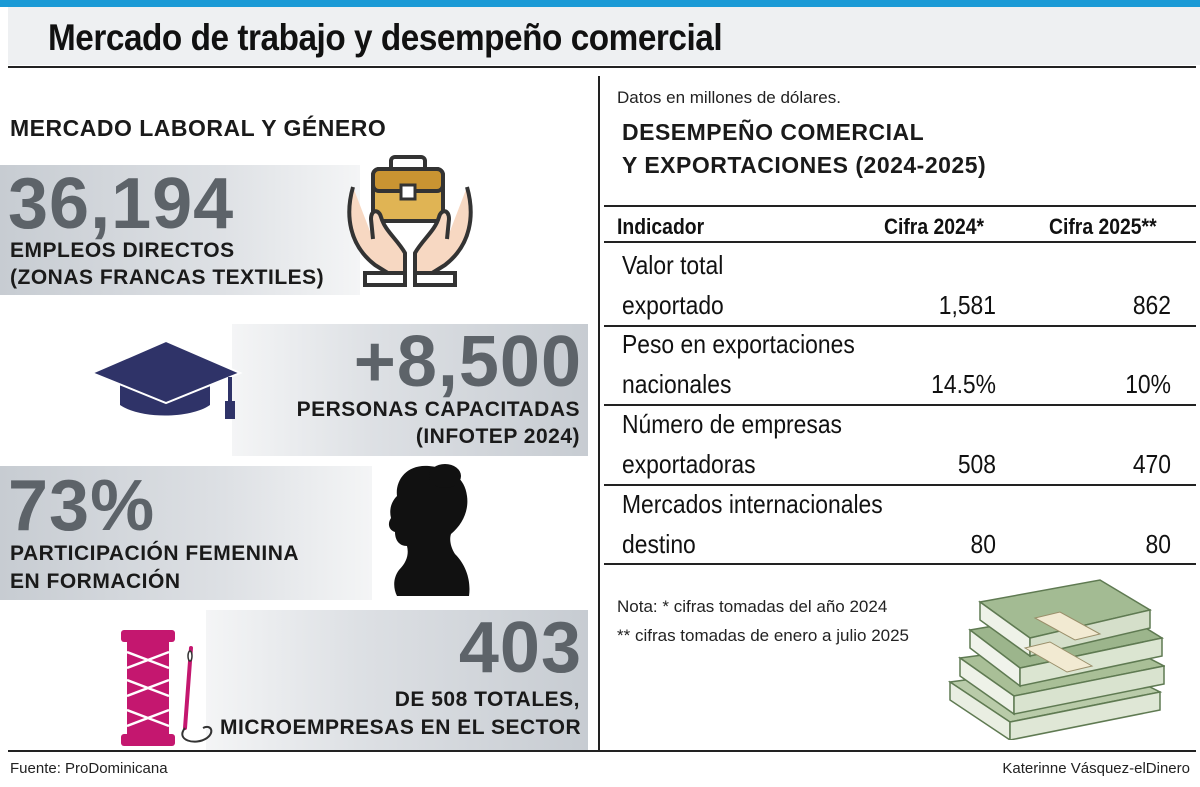  What do you see at coordinates (967, 305) in the screenshot?
I see `row1-value-2024: 1,581` at bounding box center [967, 305].